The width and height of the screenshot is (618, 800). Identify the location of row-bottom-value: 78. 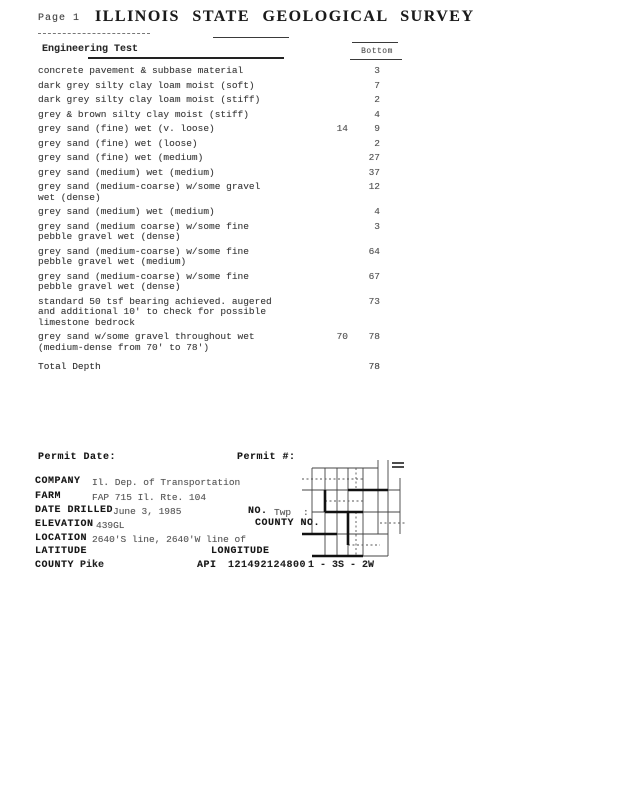
(374, 336).